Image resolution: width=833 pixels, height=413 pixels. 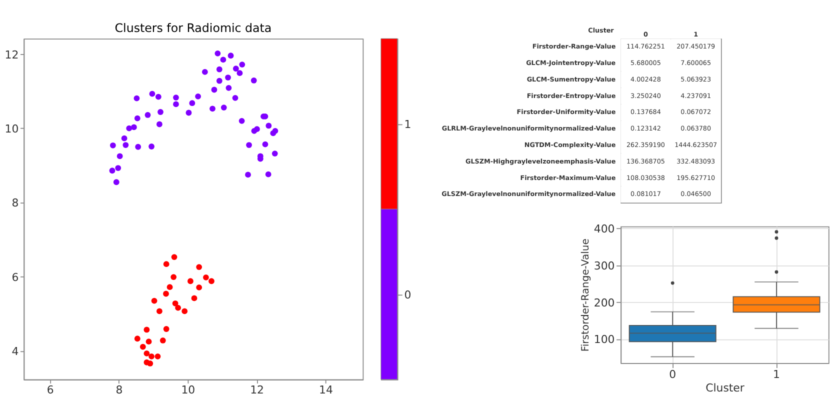 What do you see at coordinates (408, 124) in the screenshot?
I see `color-bar-label: 1` at bounding box center [408, 124].